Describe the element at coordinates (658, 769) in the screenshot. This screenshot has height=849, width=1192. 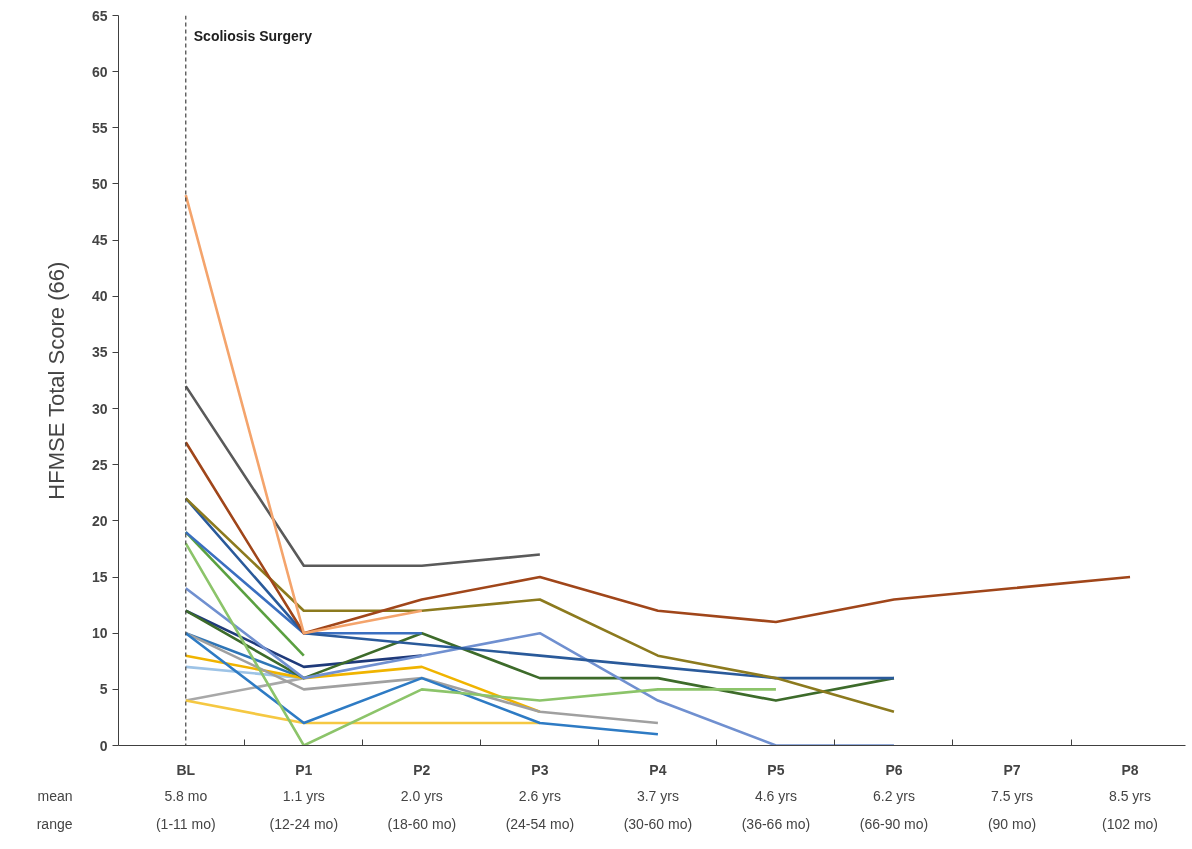
I see `x-tick-label: P4` at that location.